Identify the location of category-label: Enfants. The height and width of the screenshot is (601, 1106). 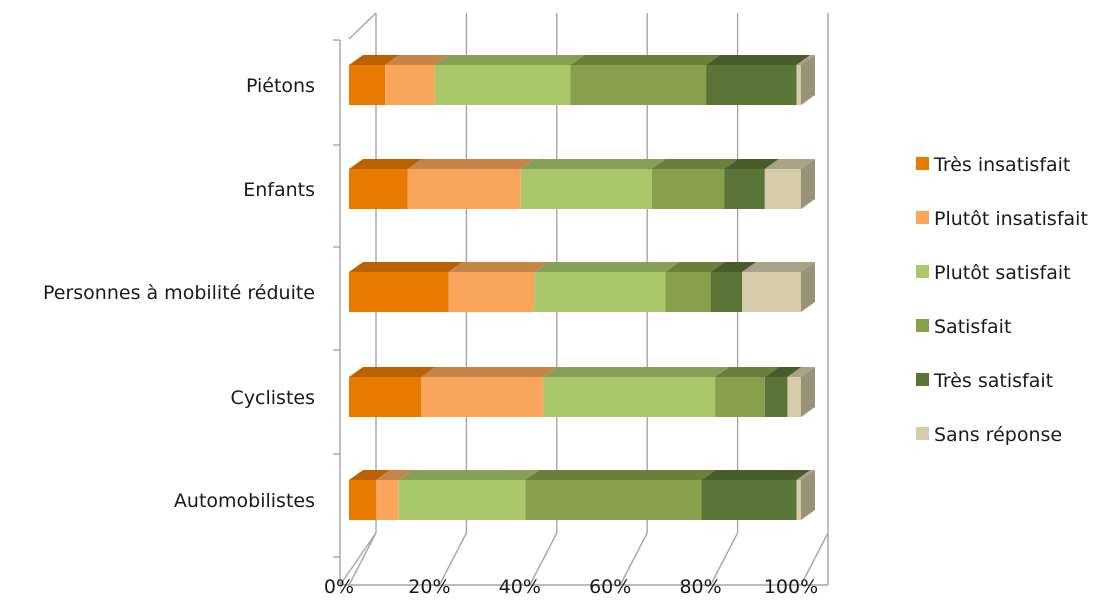
(279, 190).